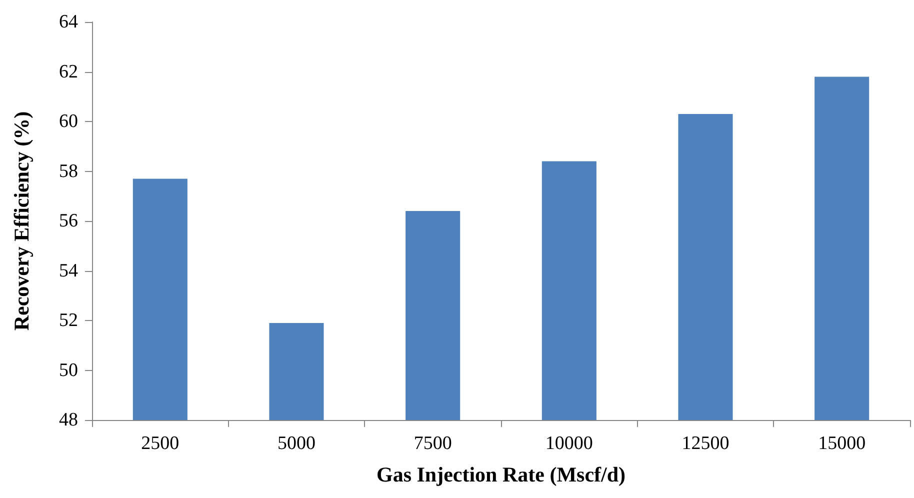 The image size is (914, 498). Describe the element at coordinates (569, 443) in the screenshot. I see `x-tick-label: 10000` at that location.